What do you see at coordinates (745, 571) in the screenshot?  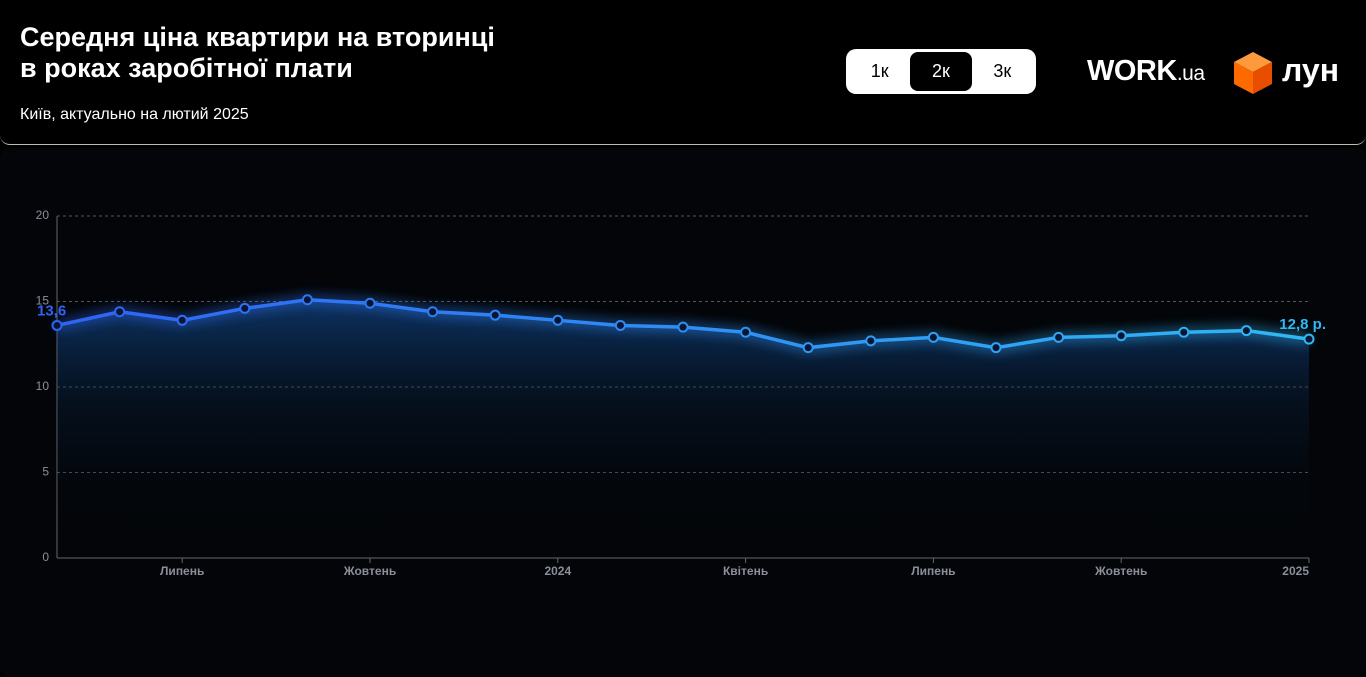 I see `x-tick-label: Квітень` at bounding box center [745, 571].